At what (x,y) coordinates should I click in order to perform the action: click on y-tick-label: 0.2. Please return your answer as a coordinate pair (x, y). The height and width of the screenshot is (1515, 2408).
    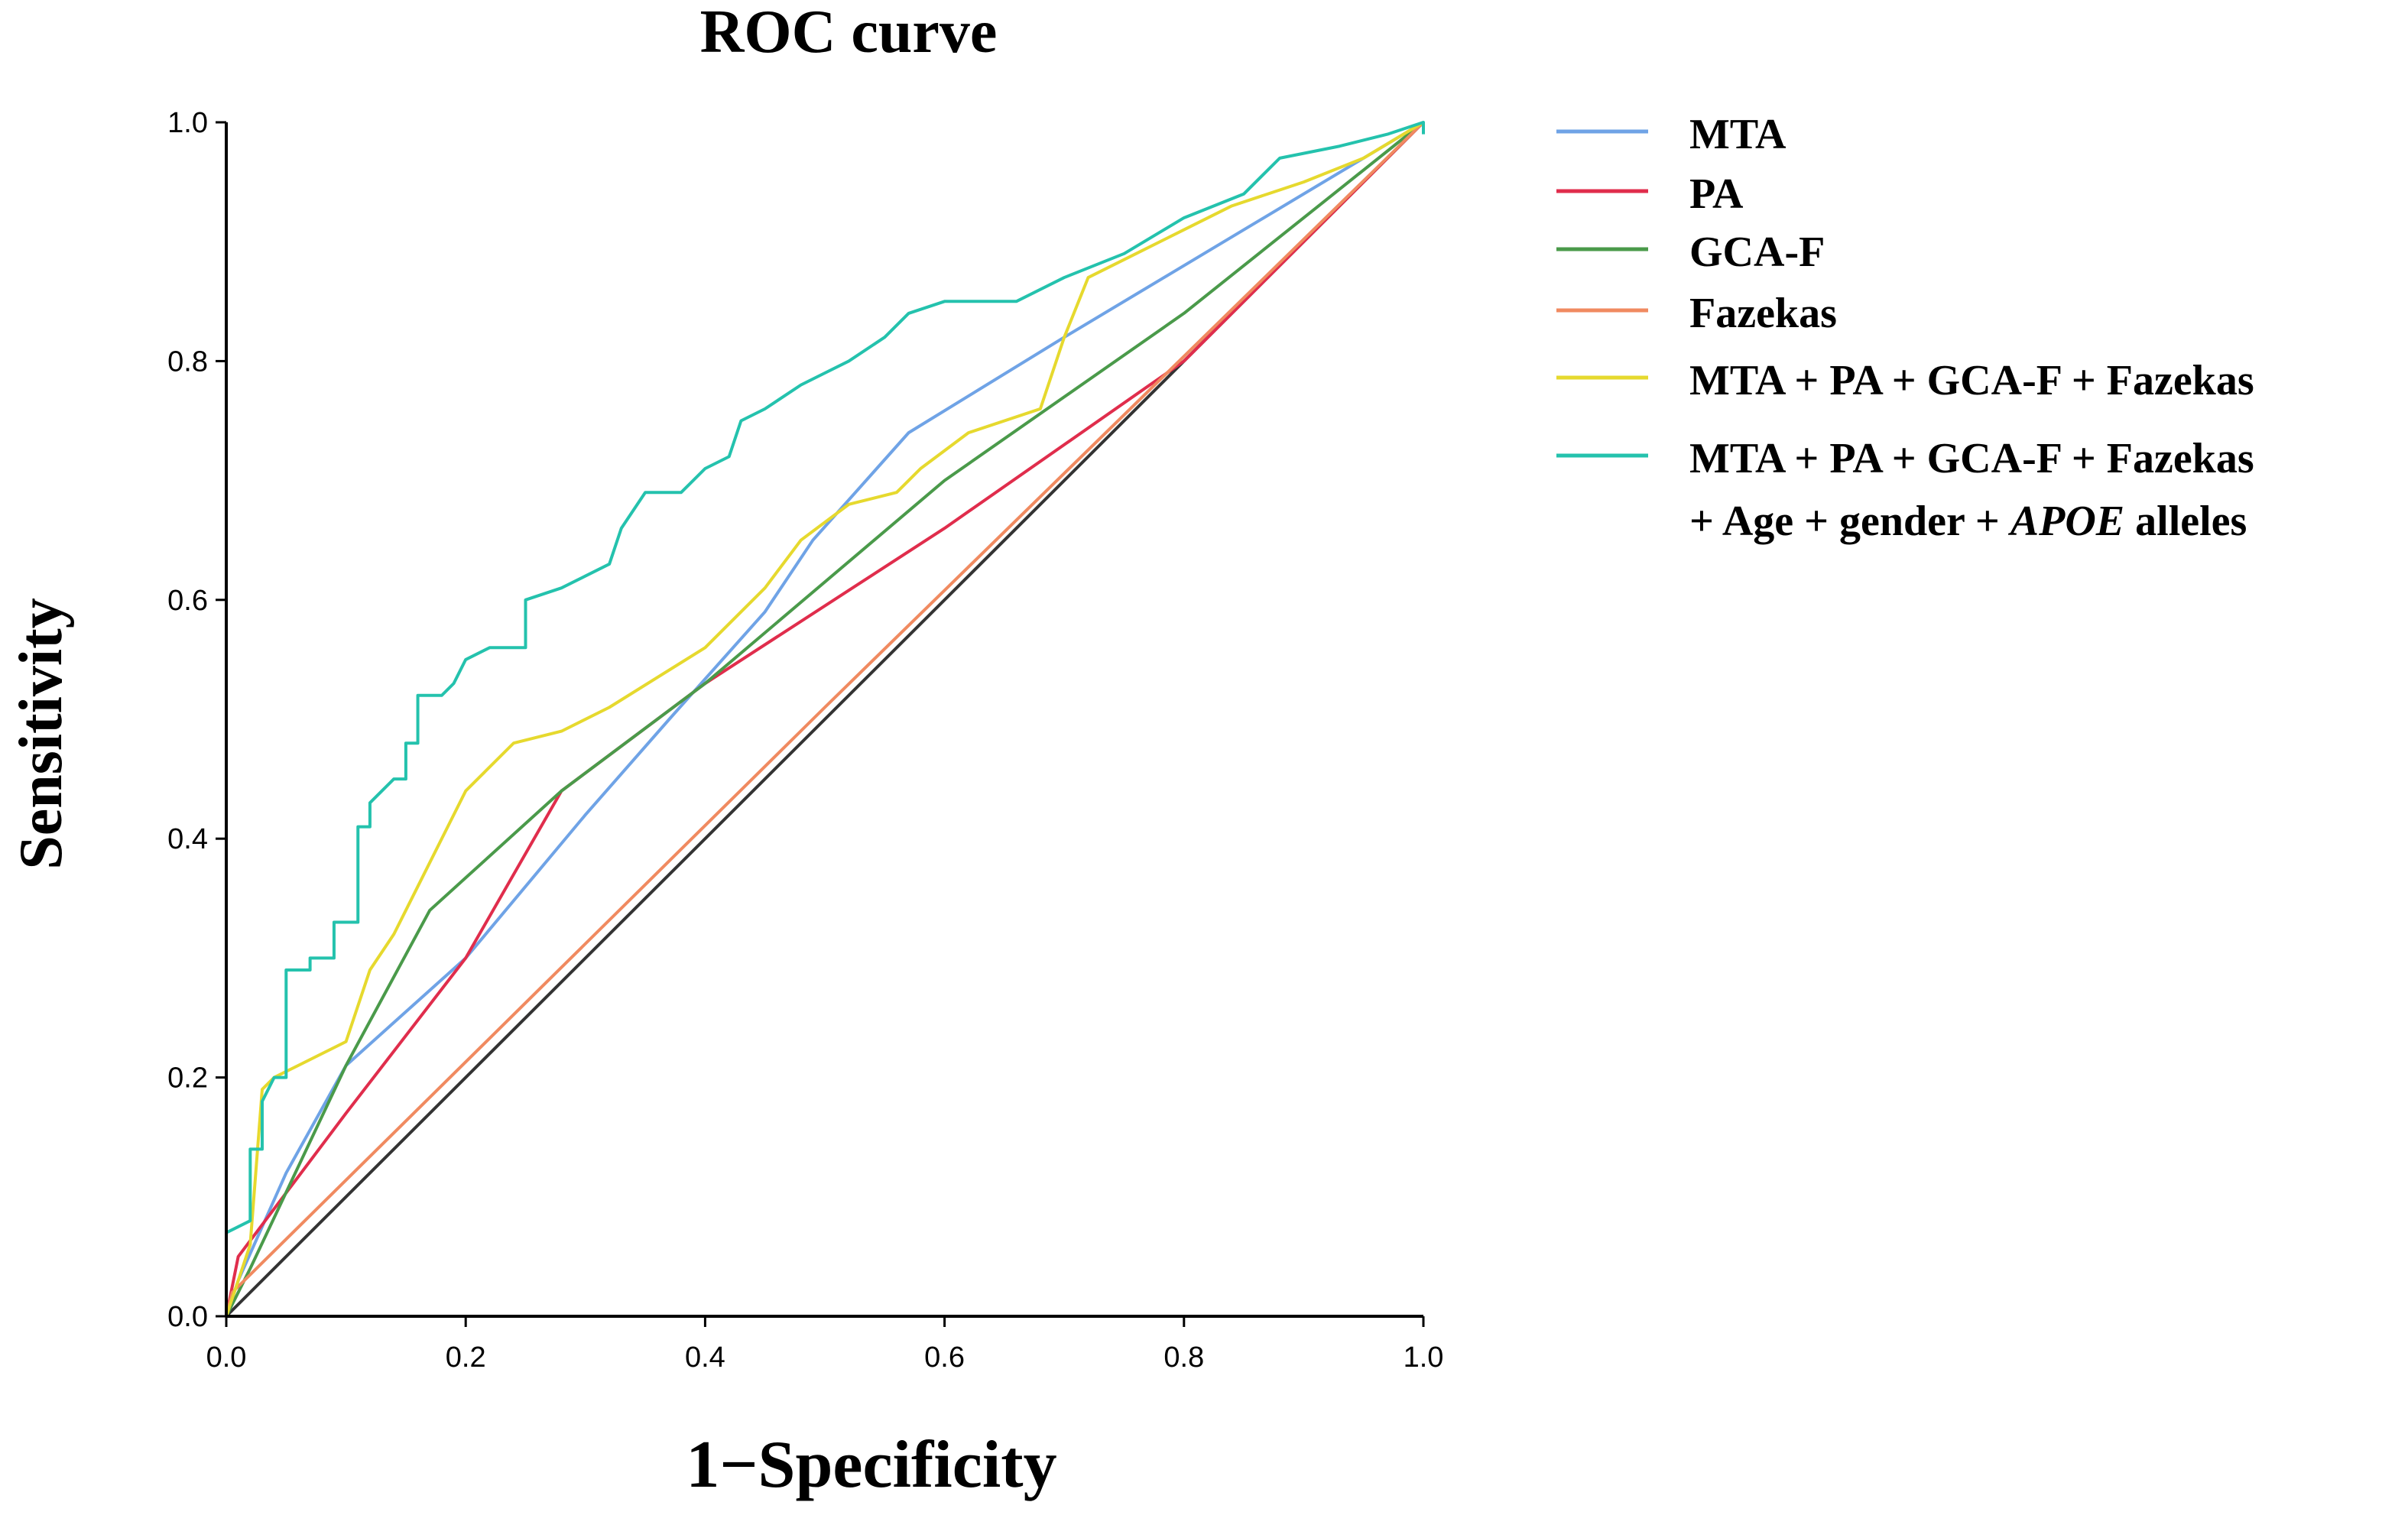
    Looking at the image, I should click on (188, 1078).